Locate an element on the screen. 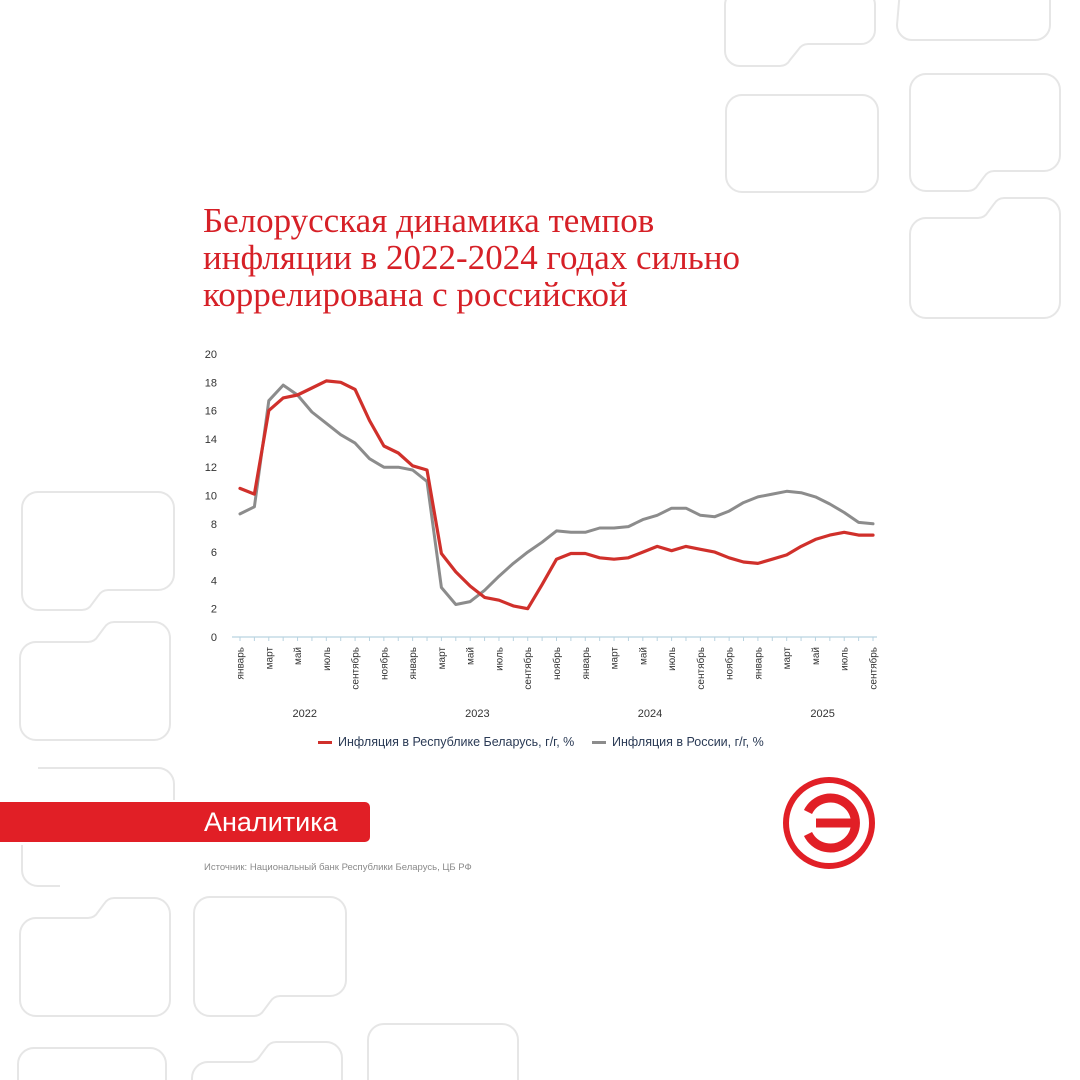 The height and width of the screenshot is (1080, 1080). y-tick-label: 8 is located at coordinates (214, 525).